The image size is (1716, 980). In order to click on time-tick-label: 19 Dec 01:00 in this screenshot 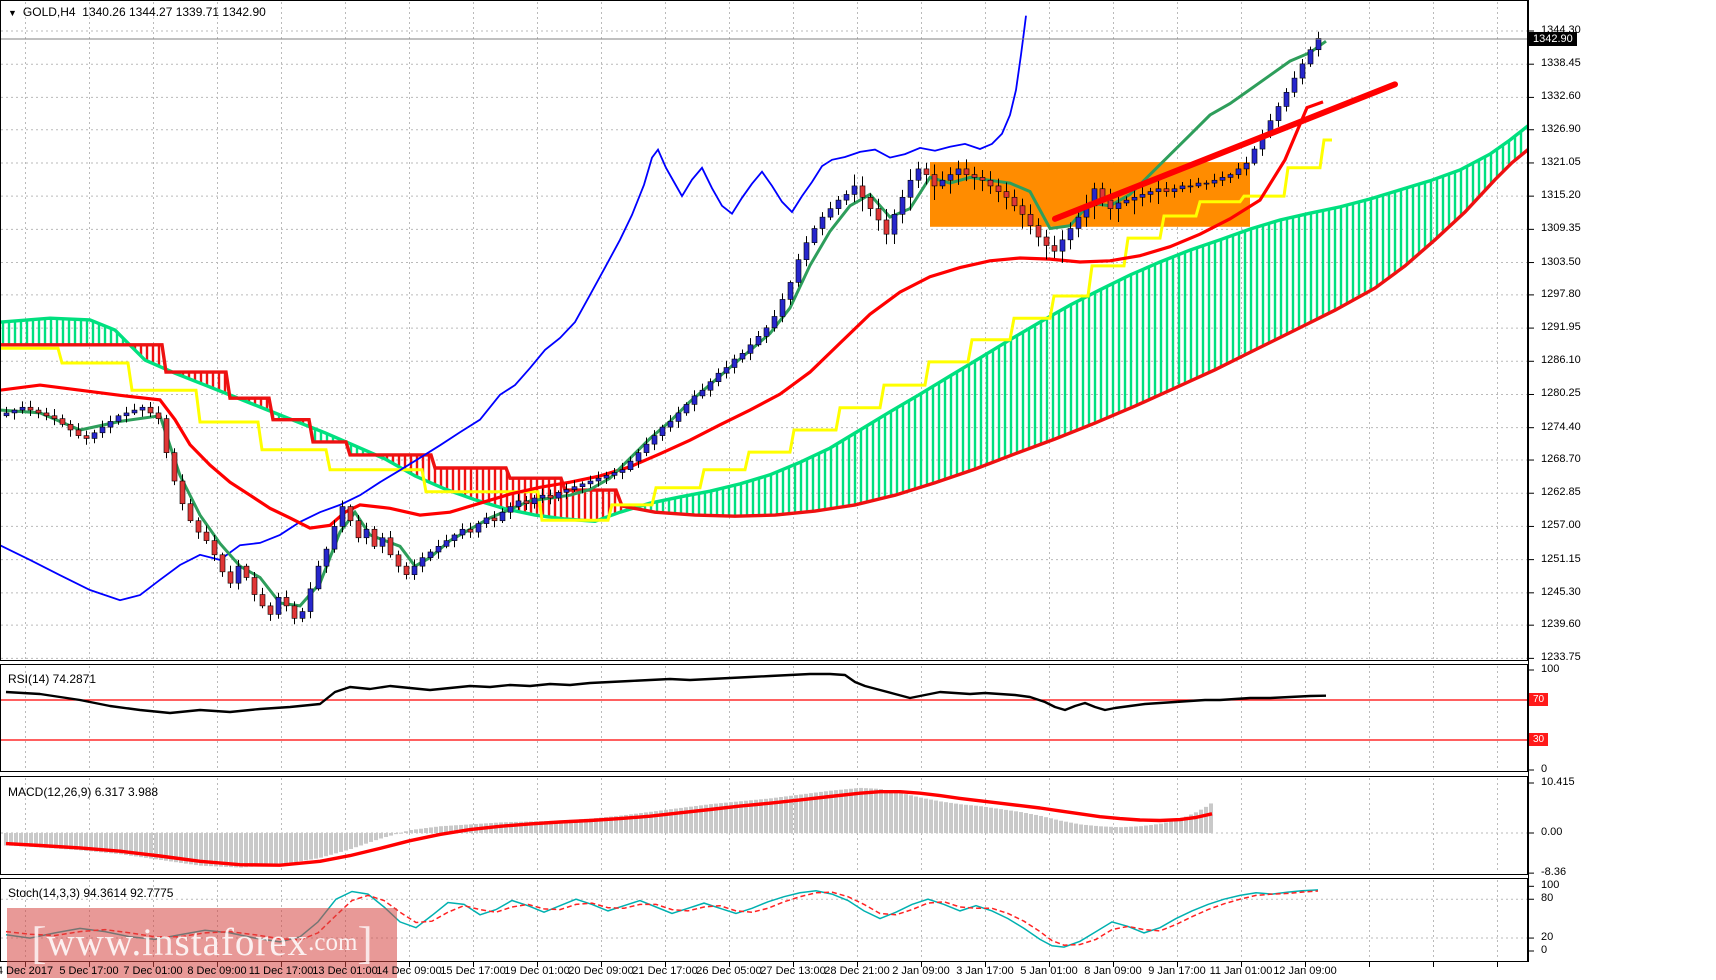, I will do `click(537, 971)`.